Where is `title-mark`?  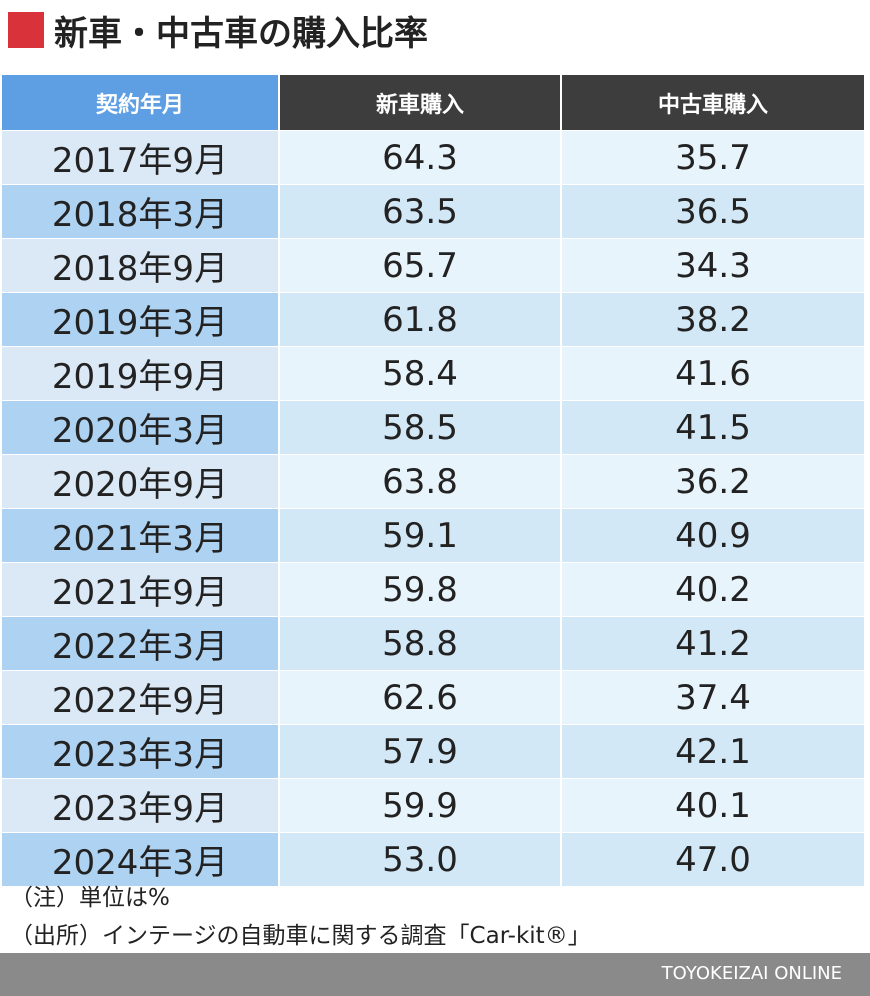 title-mark is located at coordinates (26, 30).